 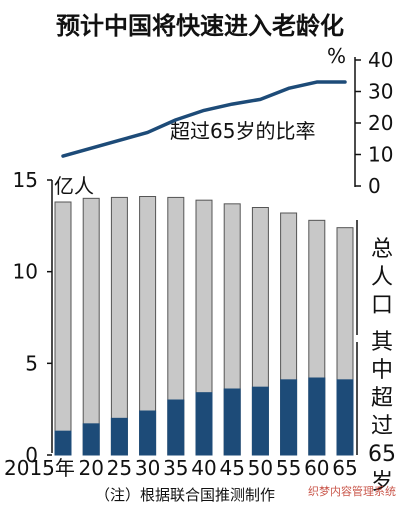 What do you see at coordinates (200, 26) in the screenshot?
I see `chart-title: 预计中国将快速进入老龄化` at bounding box center [200, 26].